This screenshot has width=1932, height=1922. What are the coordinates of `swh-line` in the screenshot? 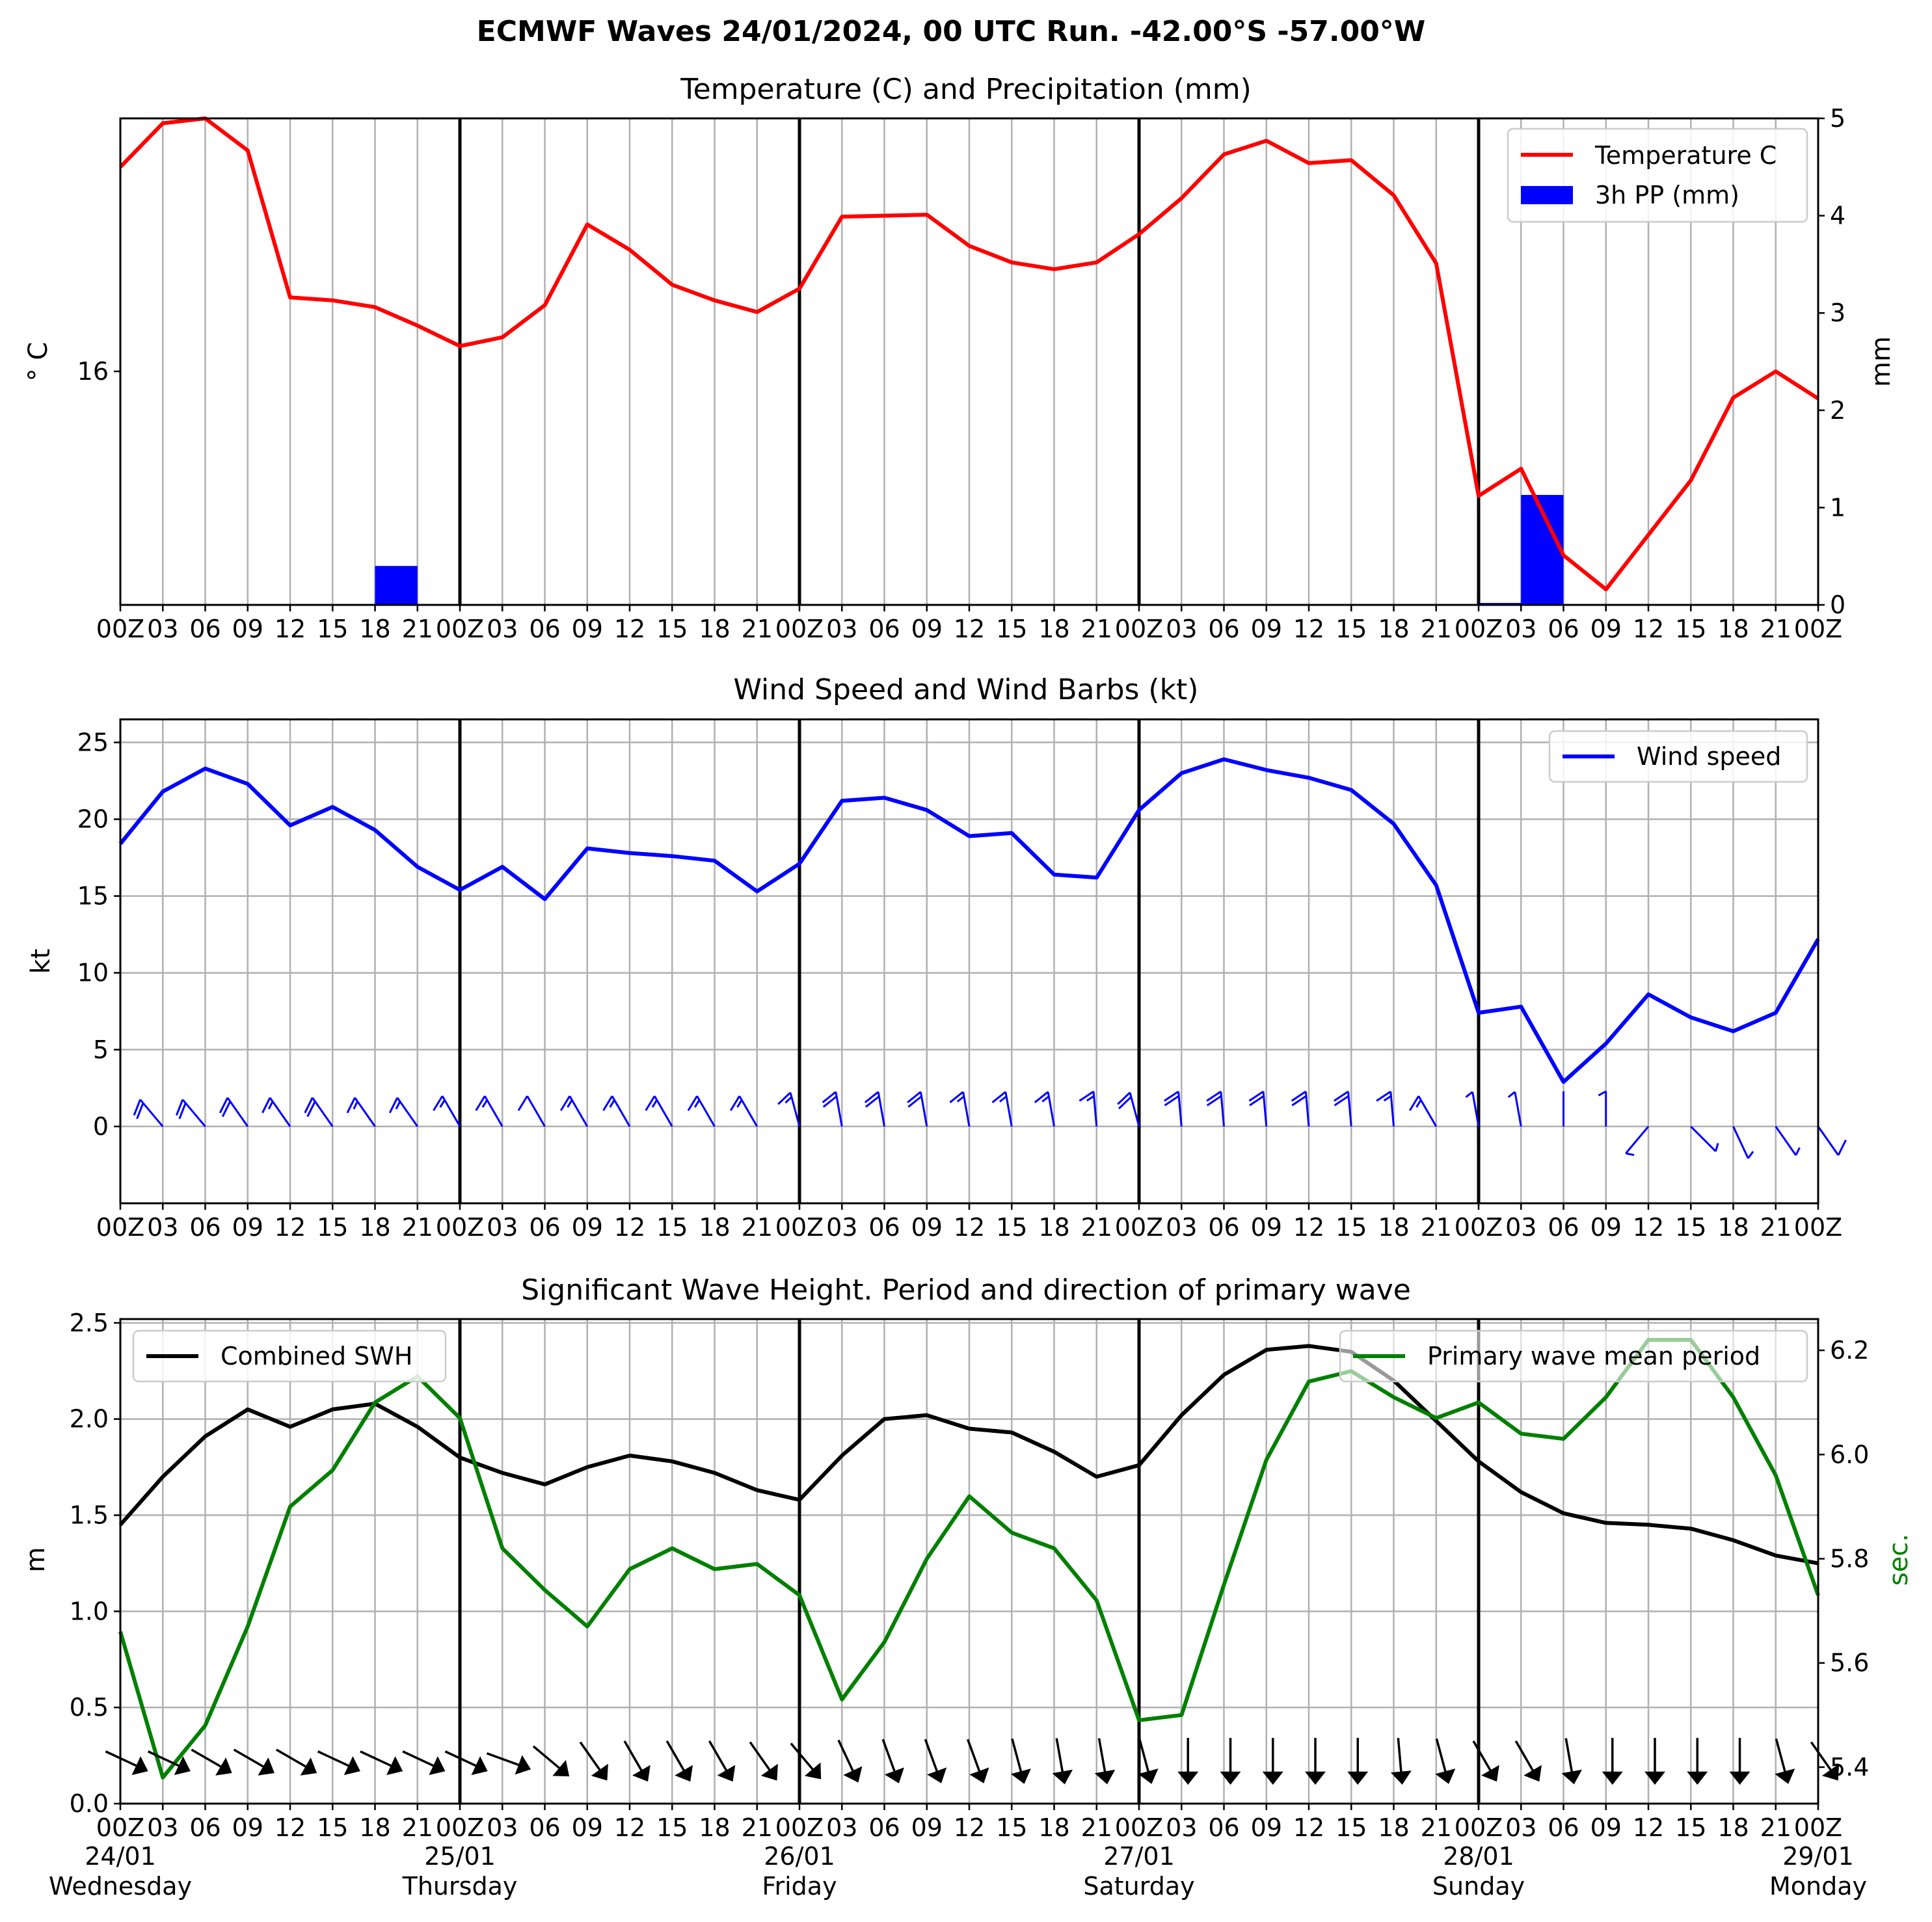 It's located at (968, 1455).